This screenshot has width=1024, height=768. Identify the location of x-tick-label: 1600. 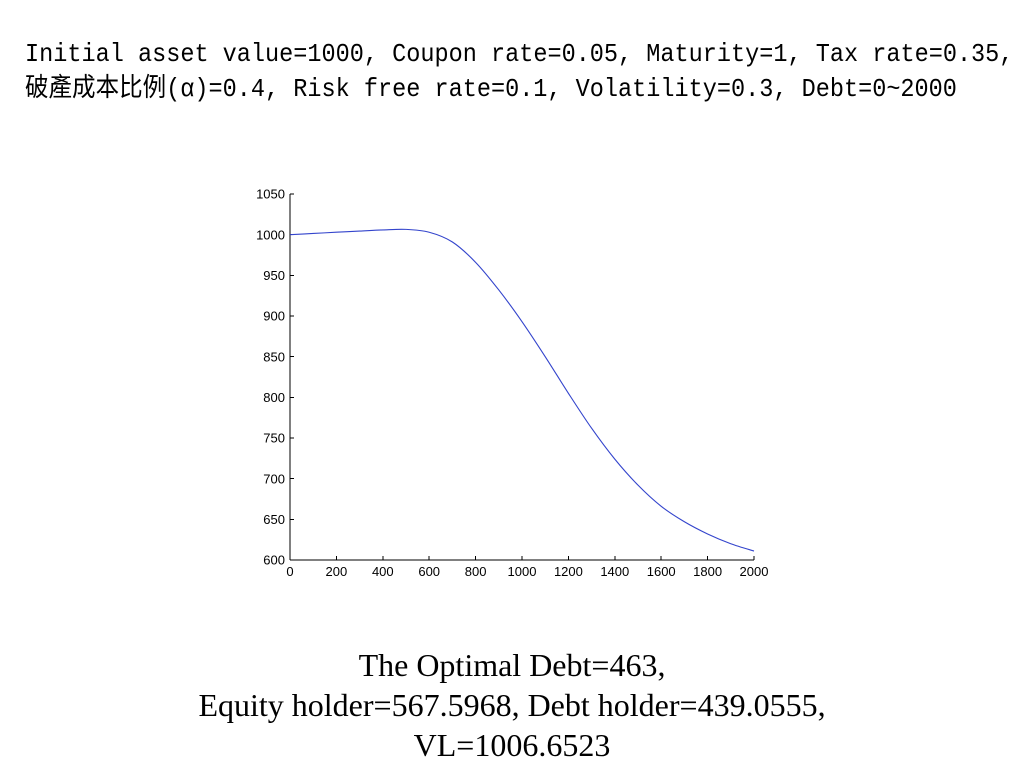
(661, 571).